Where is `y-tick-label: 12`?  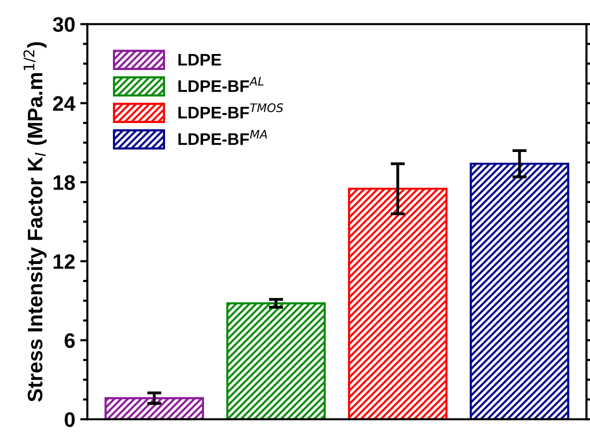 y-tick-label: 12 is located at coordinates (64, 261).